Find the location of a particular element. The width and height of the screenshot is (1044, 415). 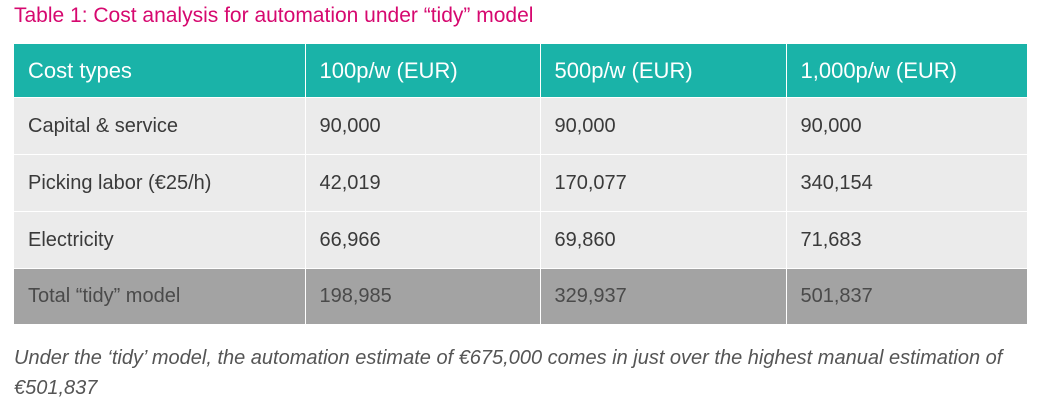

row-label-picking-labor: Picking labor (€25/h) is located at coordinates (159, 183).